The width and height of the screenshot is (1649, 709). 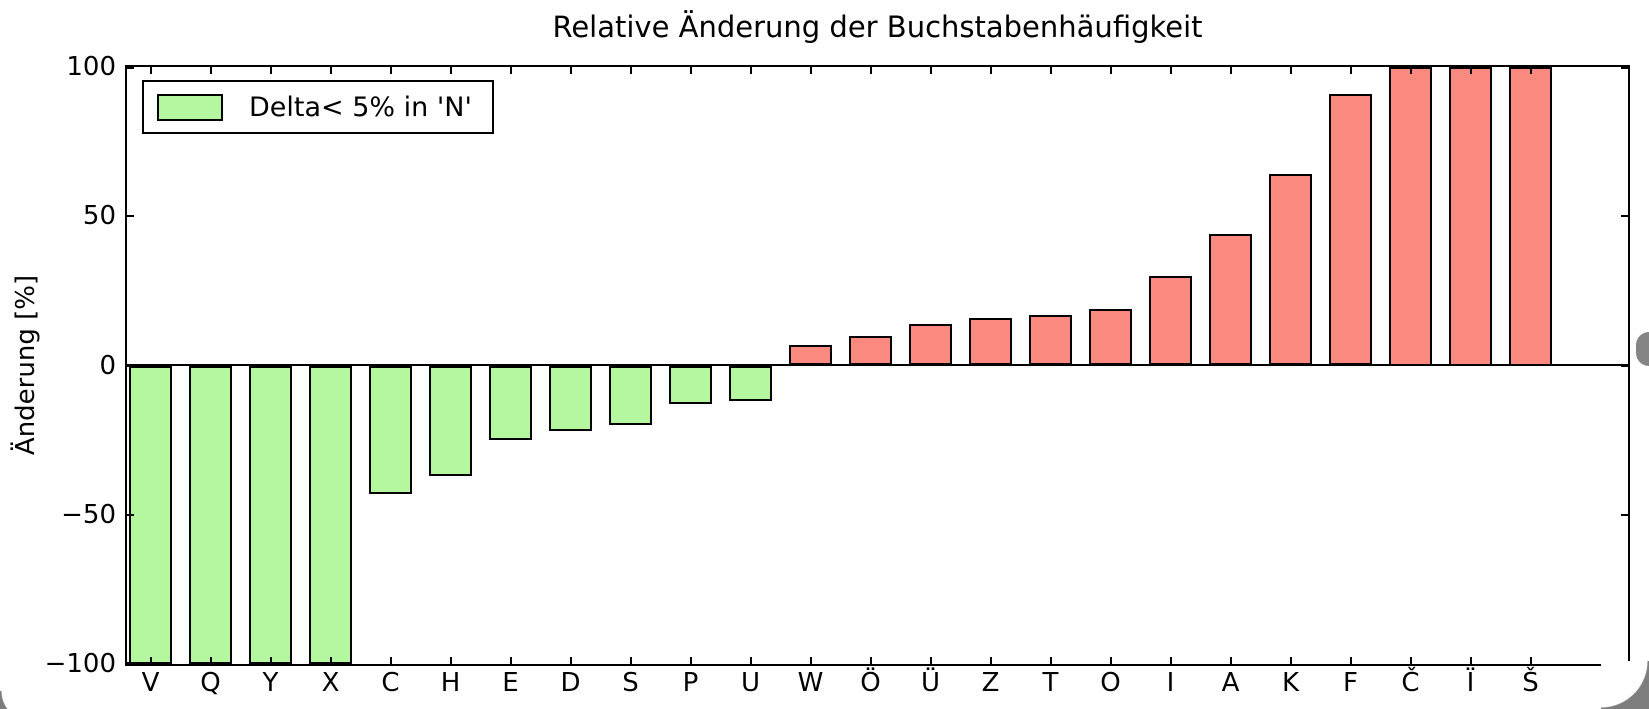 I want to click on window-corner-artifact-bottom-left, so click(x=16, y=700).